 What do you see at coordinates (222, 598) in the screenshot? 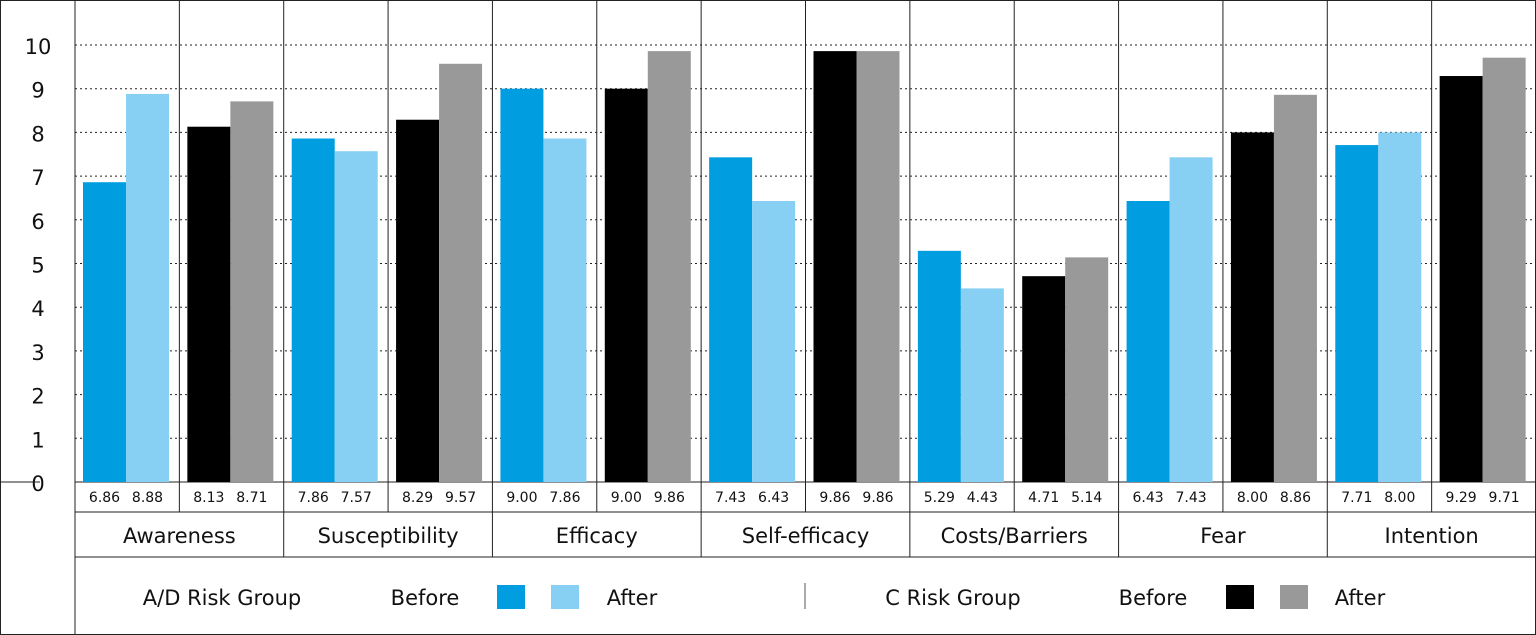
I see `legend-group: A/D Risk Group` at bounding box center [222, 598].